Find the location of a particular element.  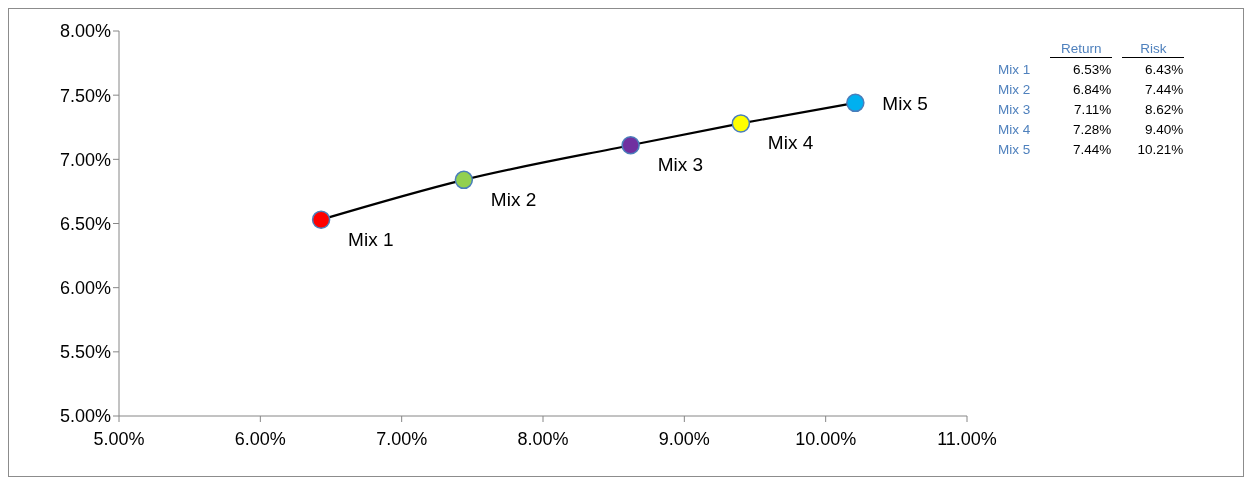

text: 9.40% is located at coordinates (1164, 129).